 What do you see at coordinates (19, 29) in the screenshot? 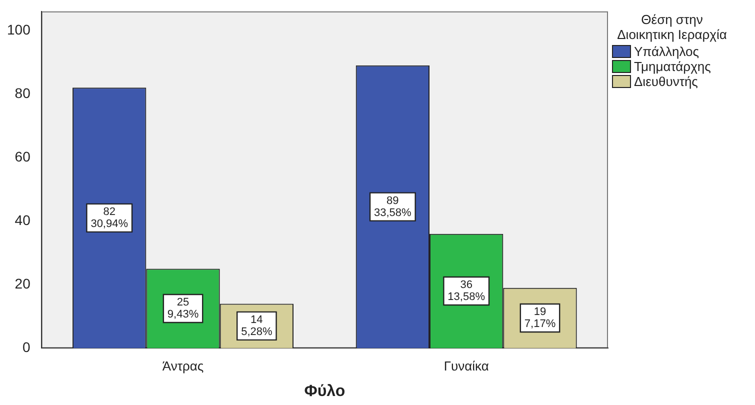
I see `y-tick-label: 100` at bounding box center [19, 29].